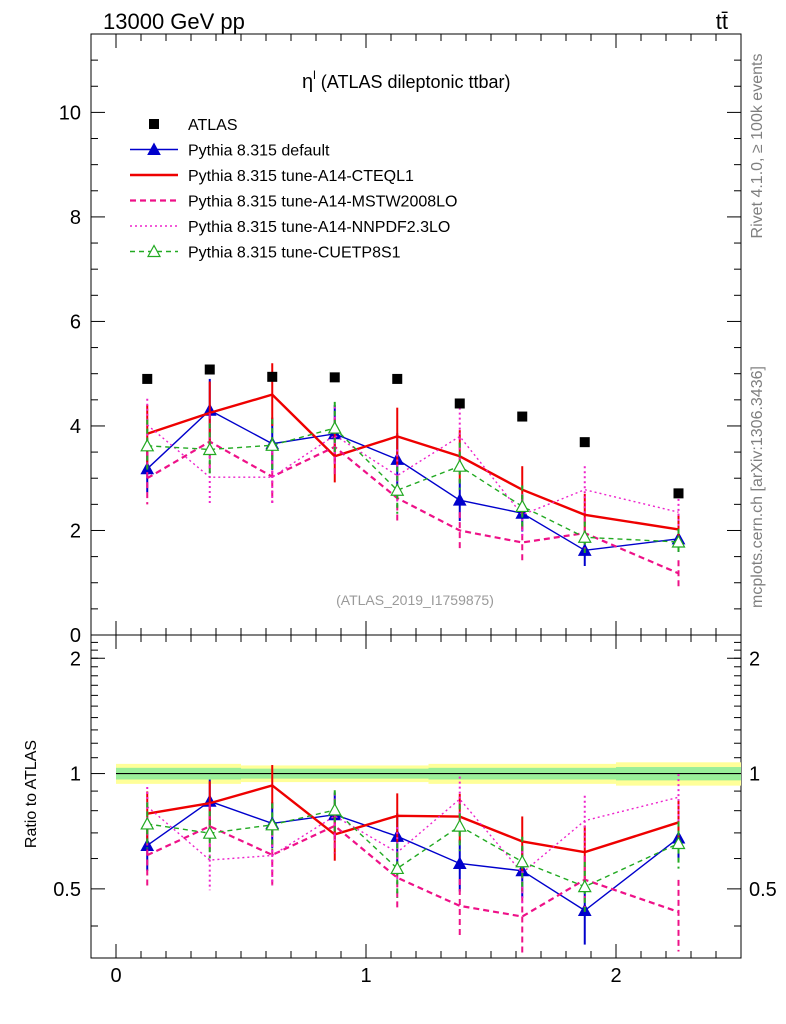 The width and height of the screenshot is (786, 1024). Describe the element at coordinates (722, 21) in the screenshot. I see `process-label: tt̄` at that location.